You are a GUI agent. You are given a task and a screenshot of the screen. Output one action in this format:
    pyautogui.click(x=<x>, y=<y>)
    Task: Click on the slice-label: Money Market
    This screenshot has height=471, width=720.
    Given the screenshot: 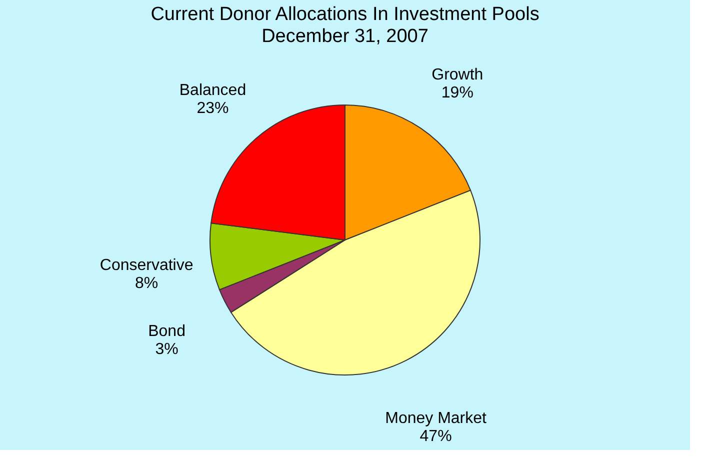 What is the action you would take?
    pyautogui.click(x=436, y=419)
    